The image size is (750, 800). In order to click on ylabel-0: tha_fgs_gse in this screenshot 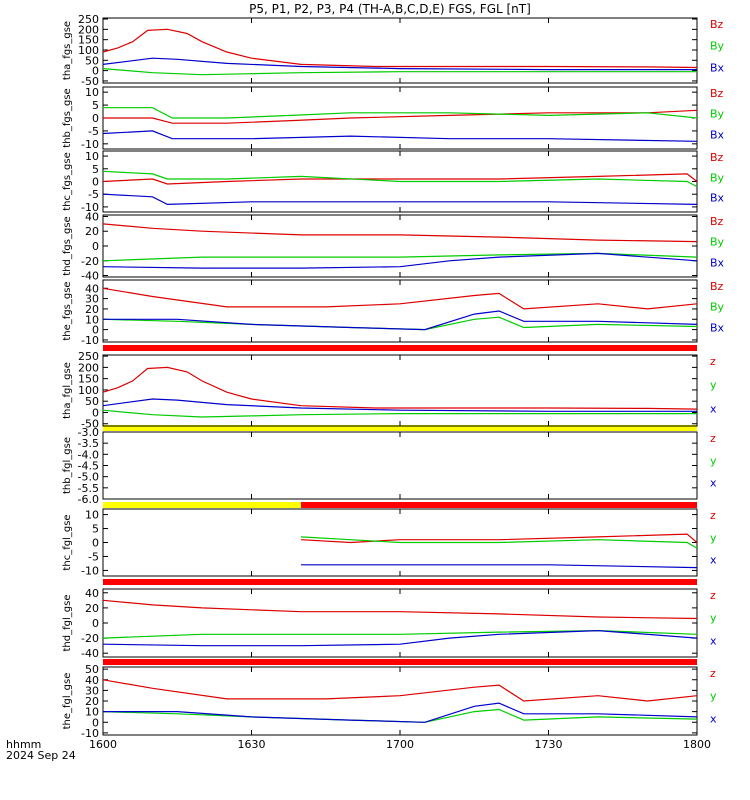, I will do `click(67, 50)`.